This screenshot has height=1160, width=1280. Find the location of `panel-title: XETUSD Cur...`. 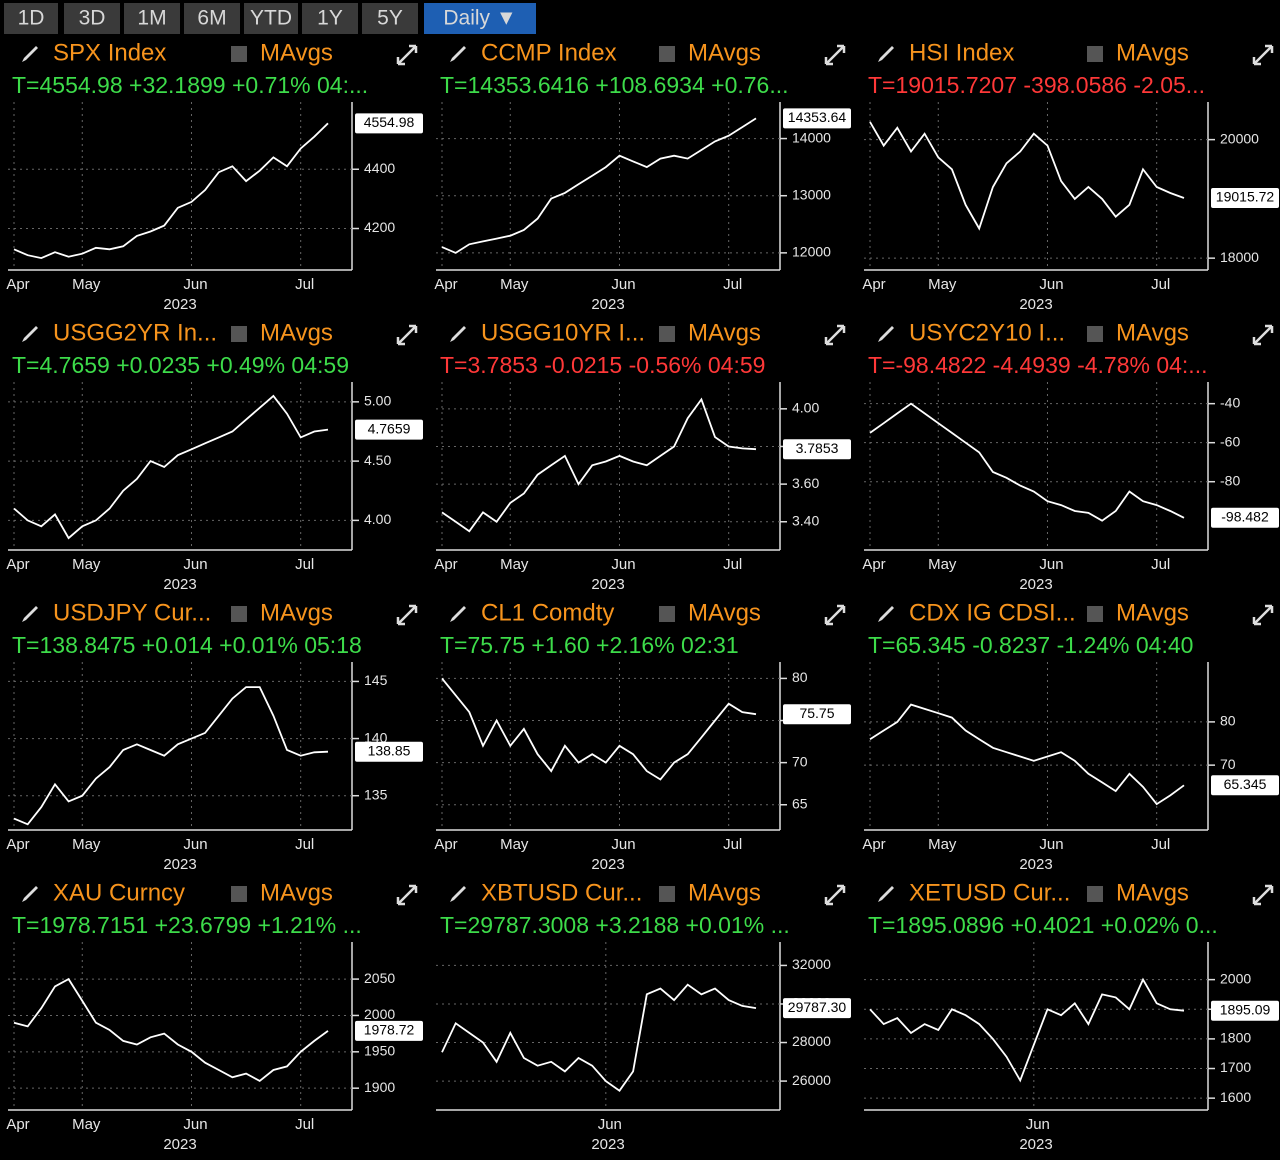

panel-title: XETUSD Cur... is located at coordinates (989, 892).